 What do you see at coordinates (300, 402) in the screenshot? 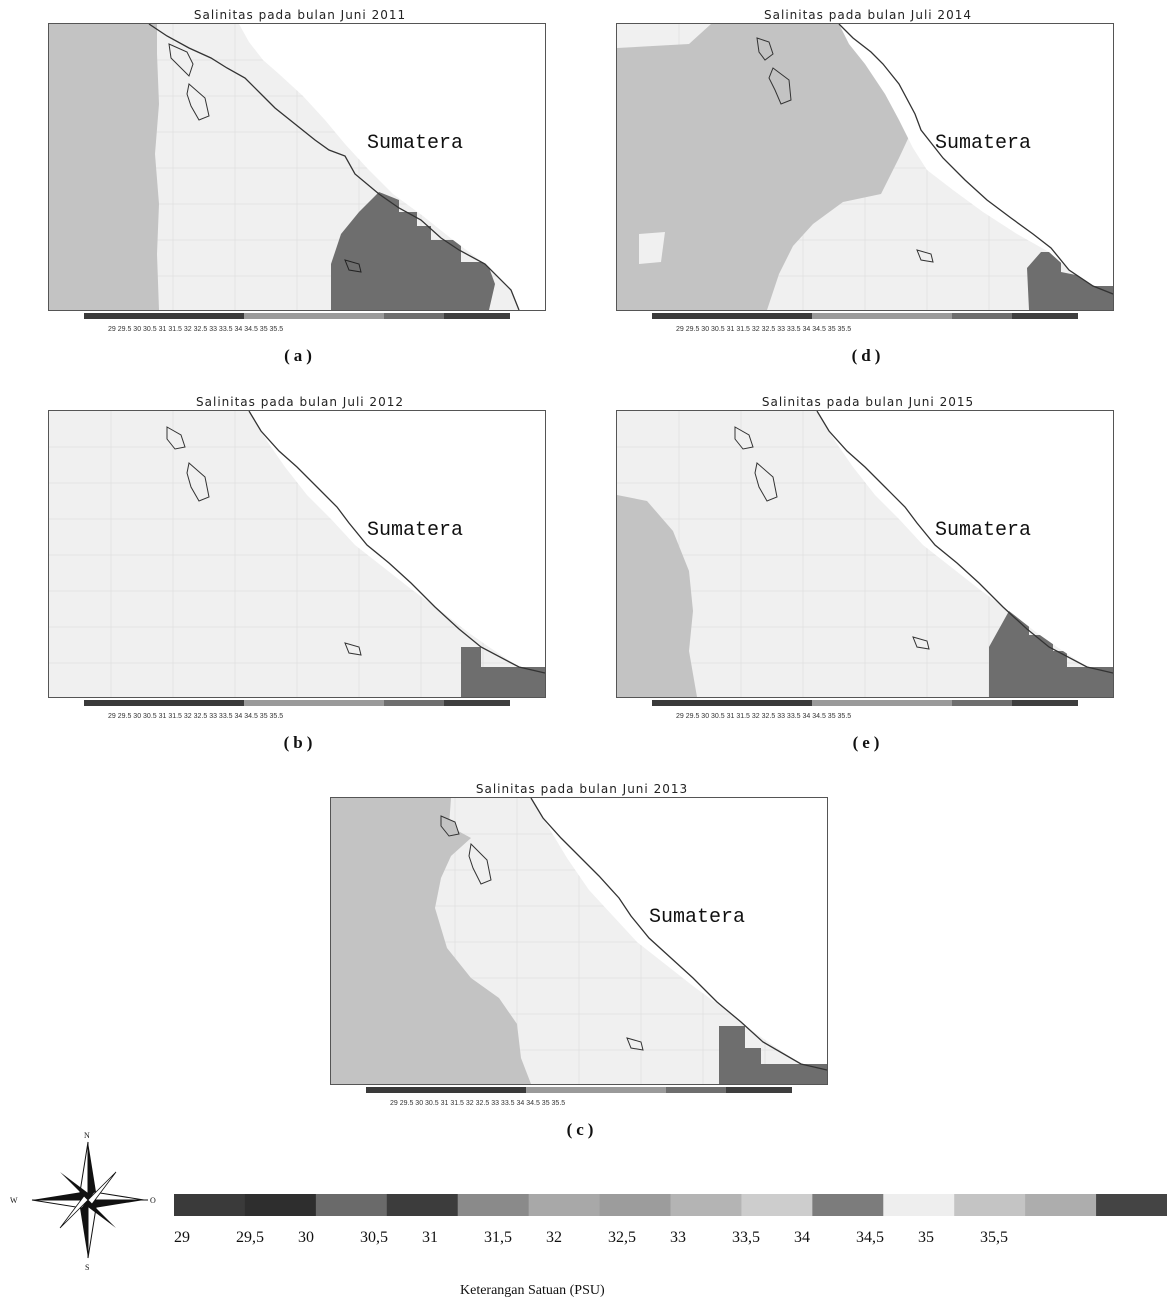
I see `panel-title: Salinitas pada bulan Juli 2012` at bounding box center [300, 402].